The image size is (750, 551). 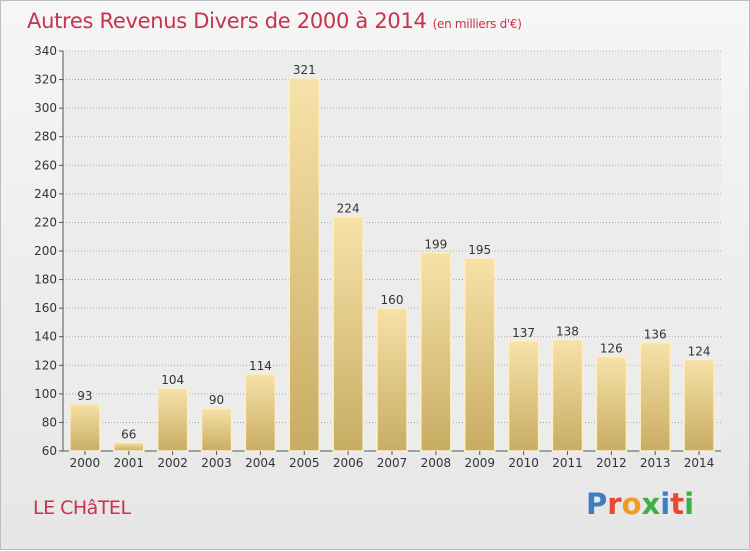 I want to click on data-label: 124, so click(x=699, y=352).